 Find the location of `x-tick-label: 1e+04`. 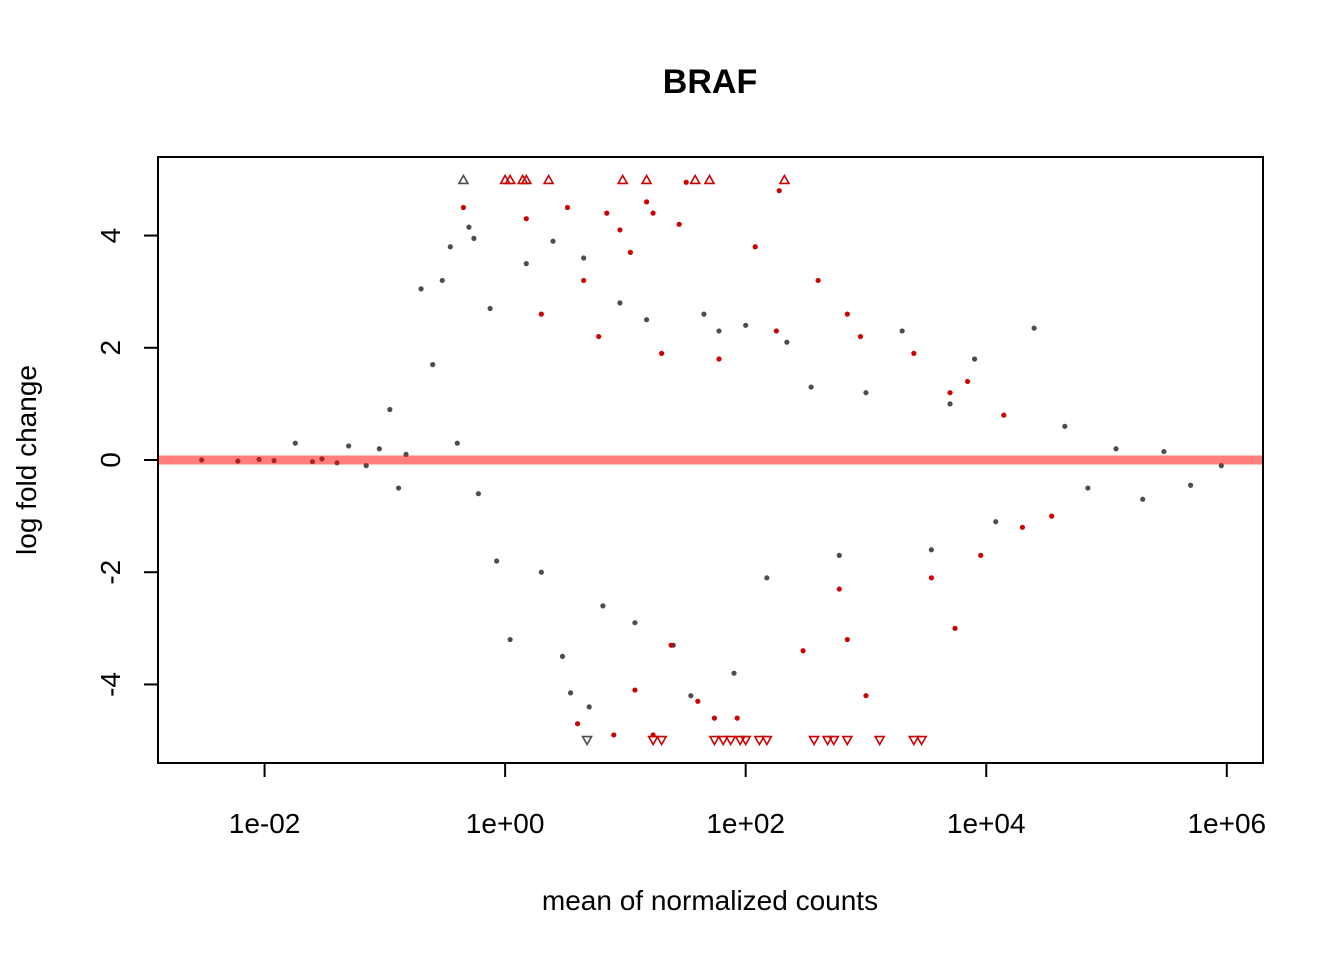

x-tick-label: 1e+04 is located at coordinates (986, 823).